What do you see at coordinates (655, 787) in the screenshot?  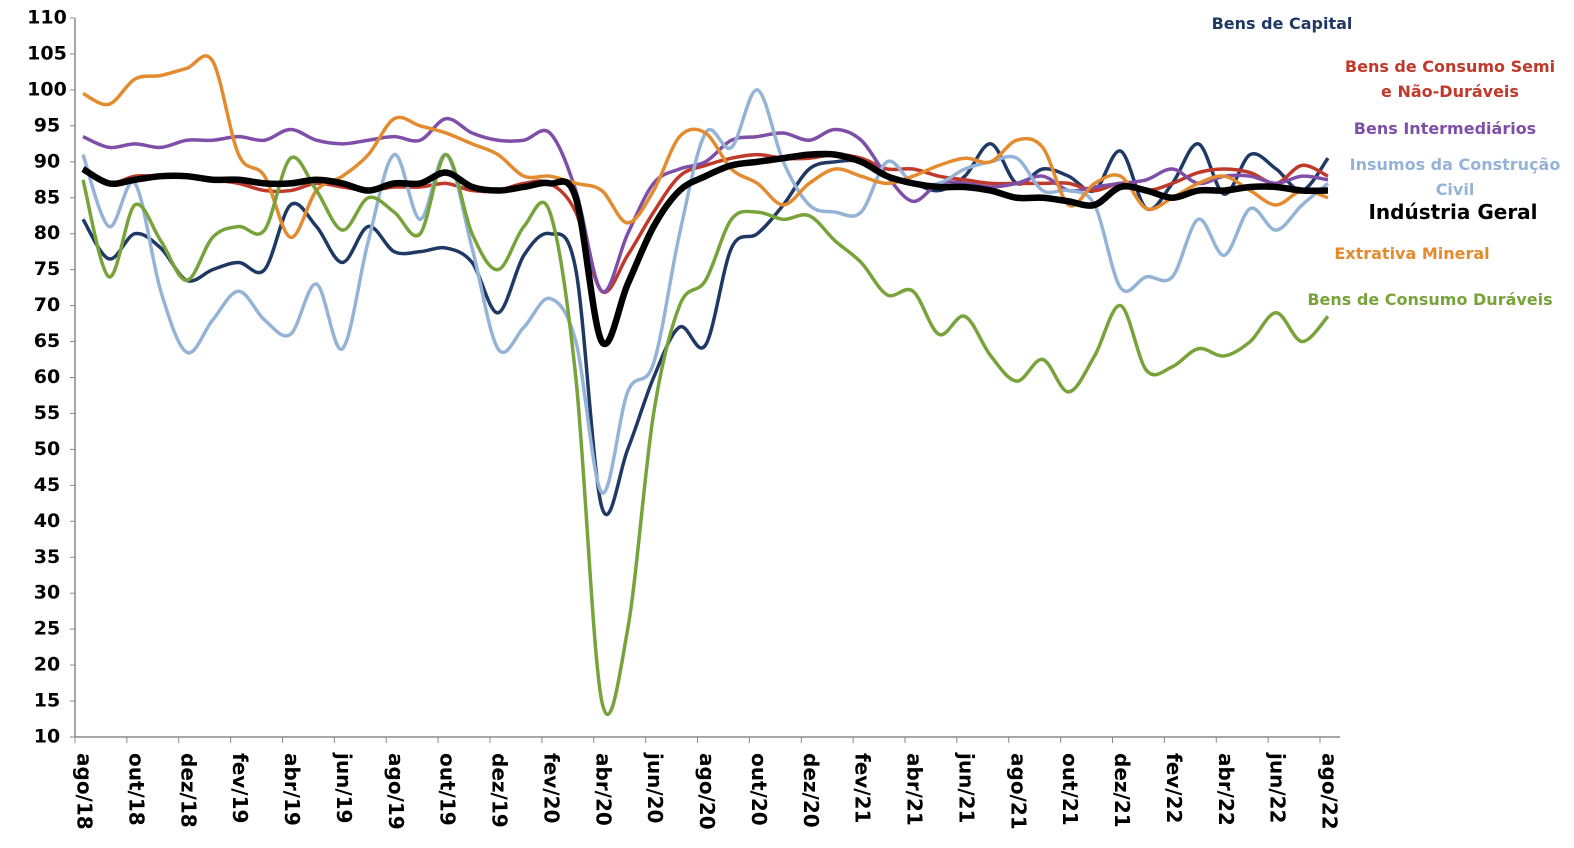 I see `x-tick-label: jun/20` at bounding box center [655, 787].